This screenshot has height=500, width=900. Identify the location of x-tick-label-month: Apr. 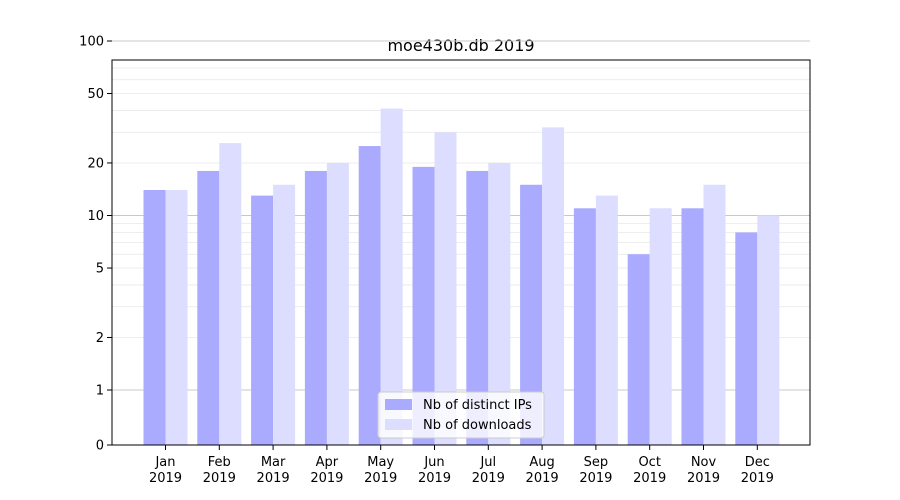
(327, 462).